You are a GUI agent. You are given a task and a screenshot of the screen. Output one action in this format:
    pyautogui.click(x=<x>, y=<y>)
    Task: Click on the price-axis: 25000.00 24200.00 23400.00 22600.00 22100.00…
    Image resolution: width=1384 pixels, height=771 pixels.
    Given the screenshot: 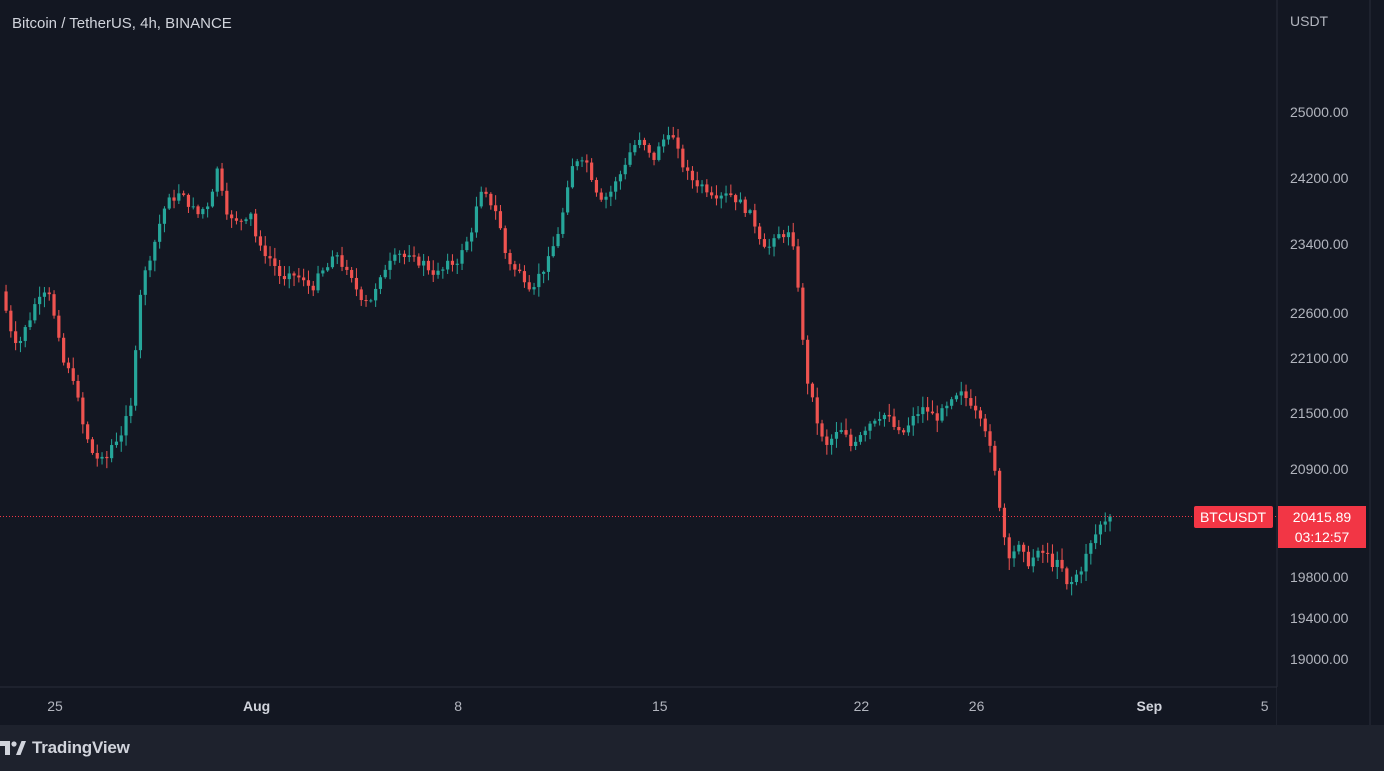 What is the action you would take?
    pyautogui.click(x=1319, y=385)
    